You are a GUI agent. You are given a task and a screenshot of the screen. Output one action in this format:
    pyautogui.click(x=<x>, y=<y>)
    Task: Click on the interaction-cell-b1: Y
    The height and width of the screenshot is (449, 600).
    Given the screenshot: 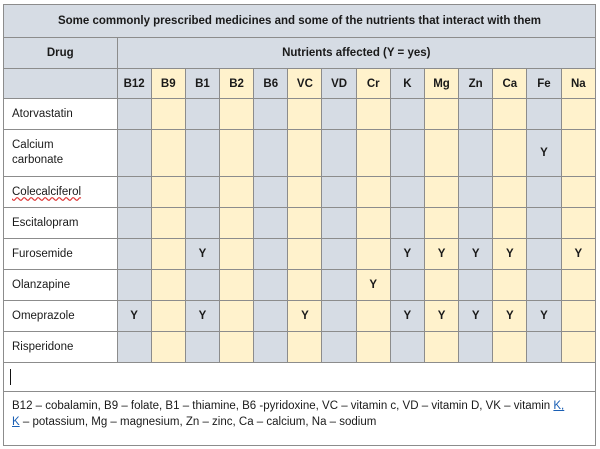 What is the action you would take?
    pyautogui.click(x=202, y=316)
    